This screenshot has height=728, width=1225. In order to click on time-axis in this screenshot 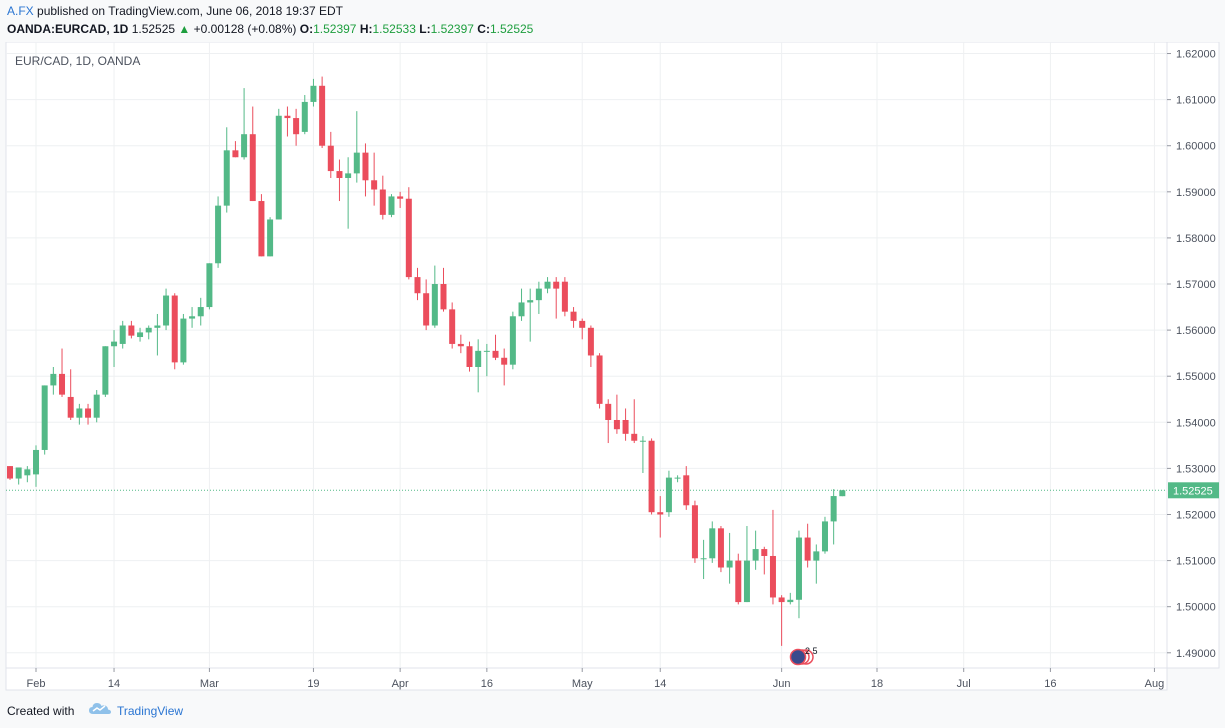, I will do `click(586, 679)`.